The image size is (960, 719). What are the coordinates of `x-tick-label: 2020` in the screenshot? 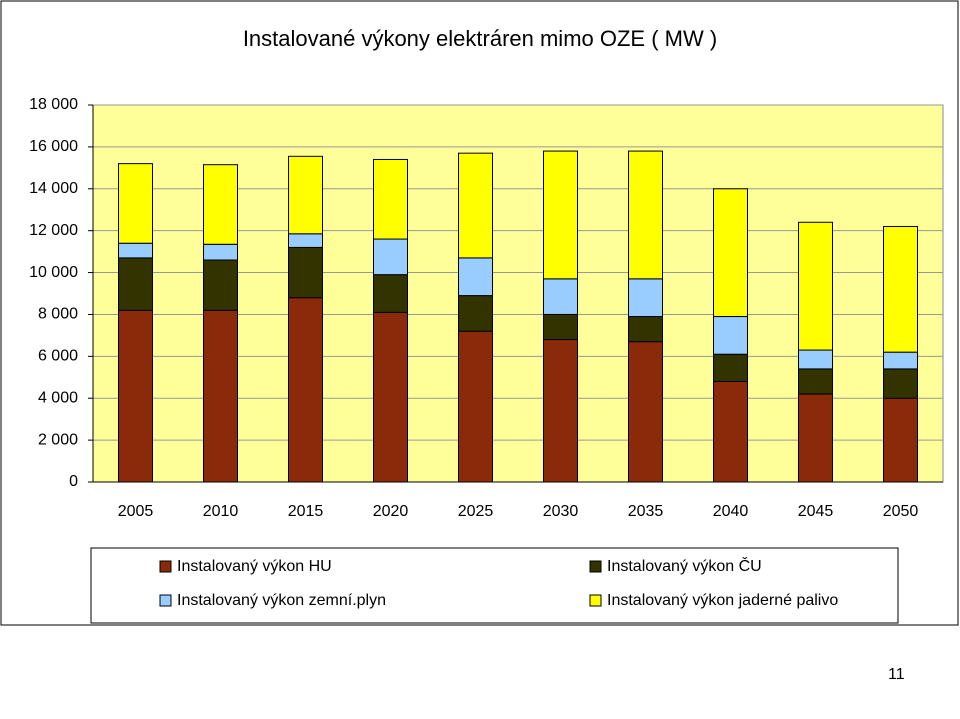 It's located at (391, 511).